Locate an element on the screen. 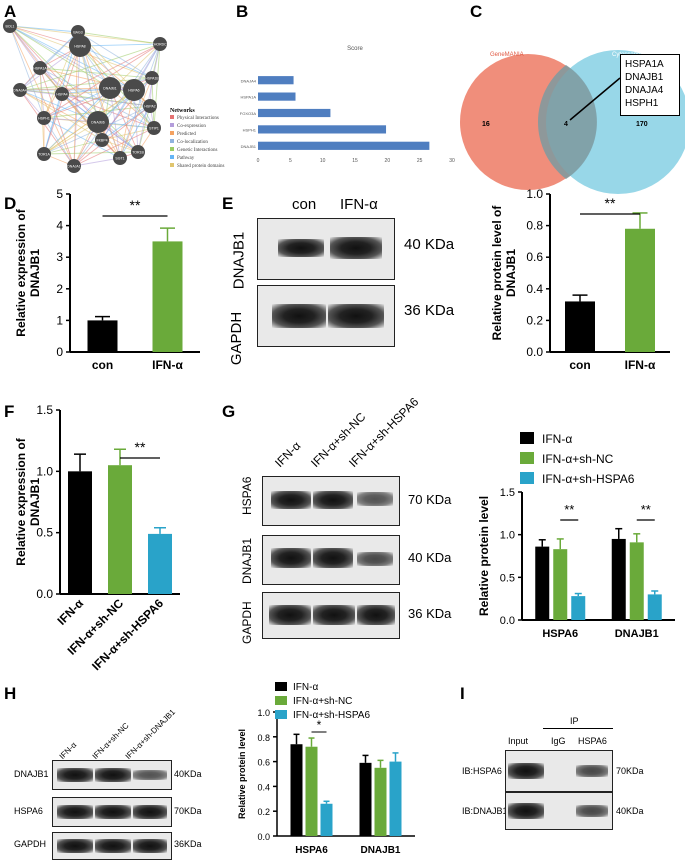 The width and height of the screenshot is (685, 862). network-legend-title: Networks is located at coordinates (182, 111).